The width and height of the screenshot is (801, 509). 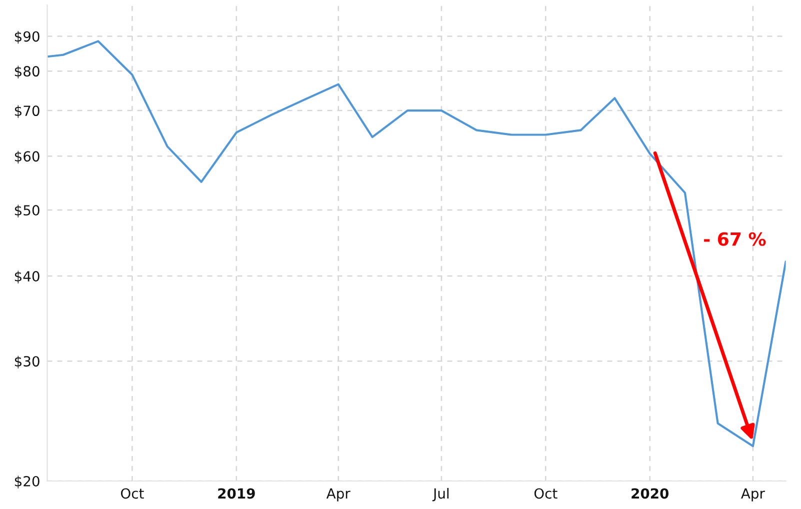 What do you see at coordinates (735, 239) in the screenshot?
I see `annotation: - 67 %` at bounding box center [735, 239].